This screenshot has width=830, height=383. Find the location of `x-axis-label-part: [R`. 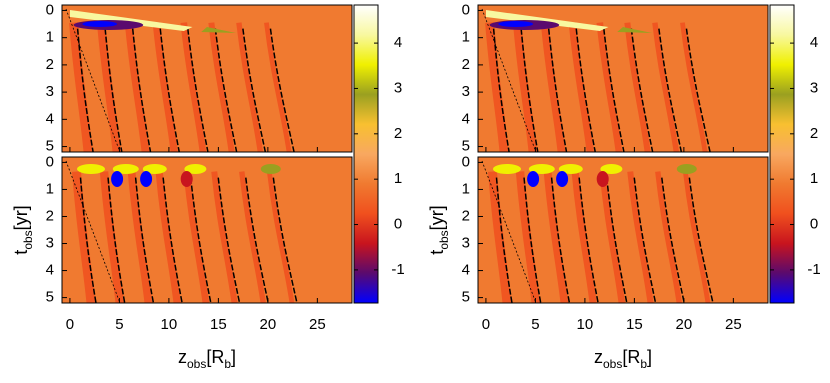

x-axis-label-part: [R is located at coordinates (215, 357).